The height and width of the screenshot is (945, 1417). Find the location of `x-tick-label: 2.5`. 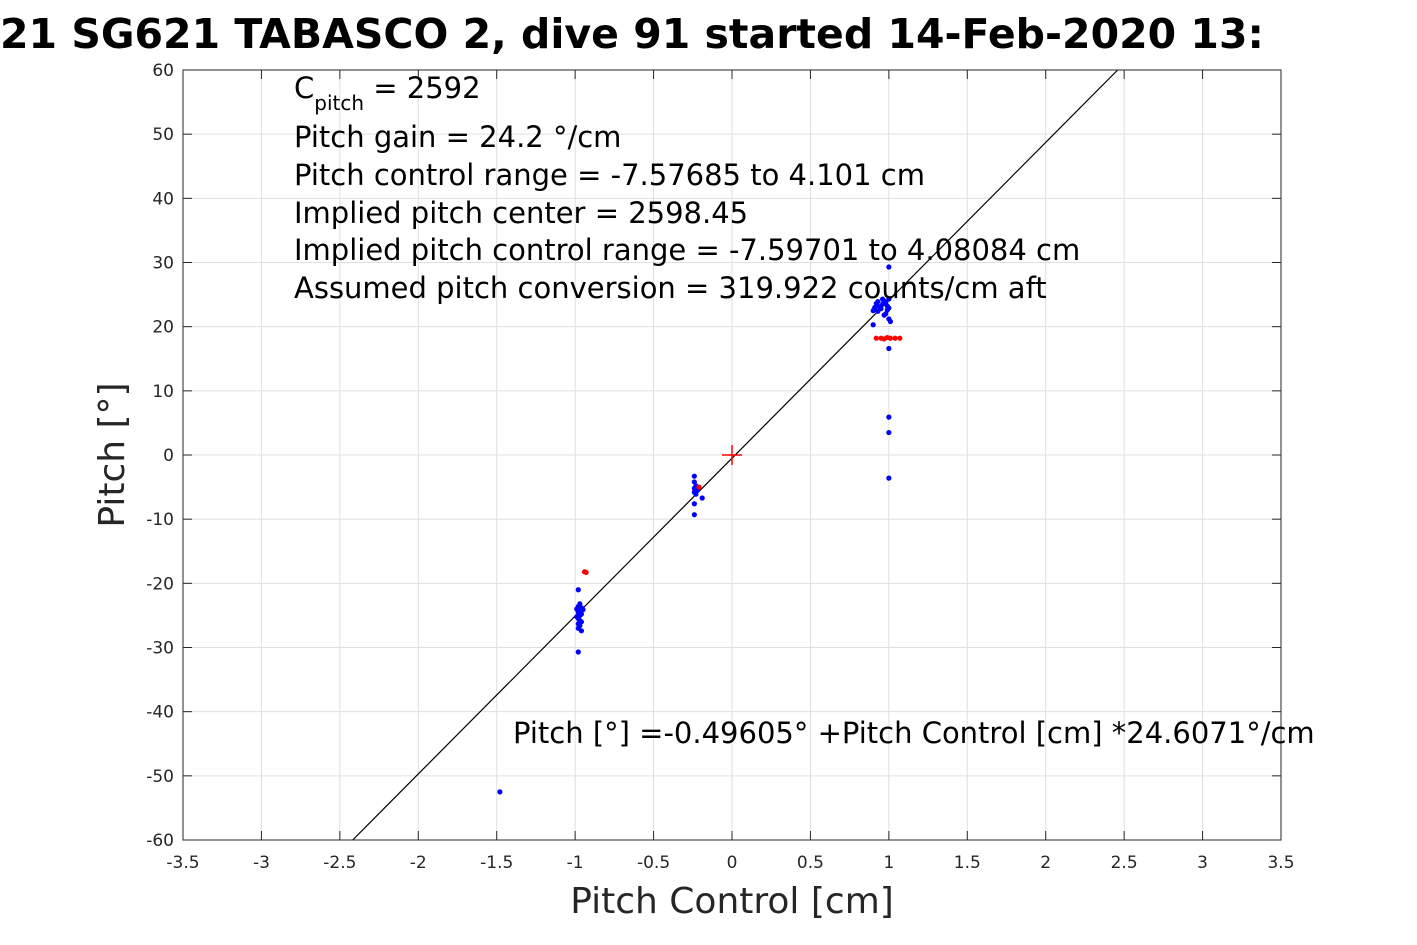

x-tick-label: 2.5 is located at coordinates (1124, 863).